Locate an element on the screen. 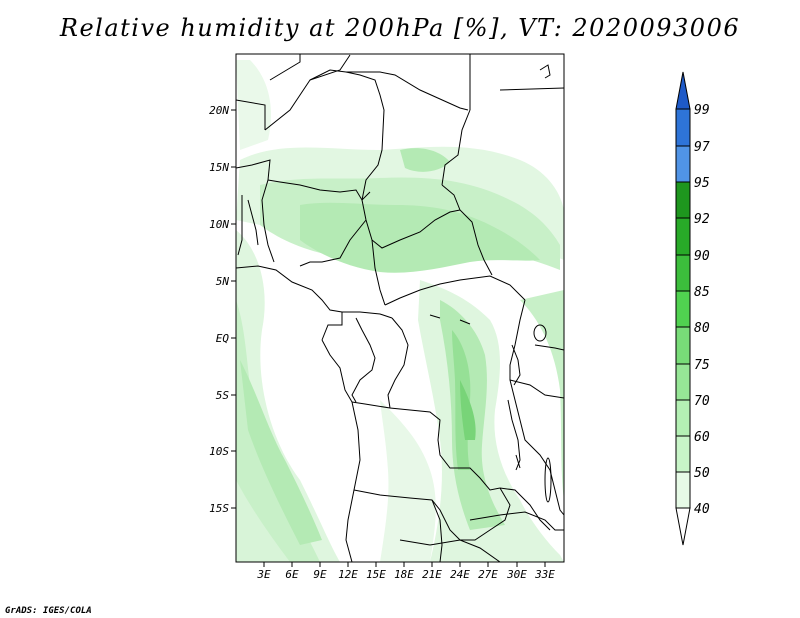 This screenshot has width=800, height=618. colorbar-label-60: 60 is located at coordinates (702, 437).